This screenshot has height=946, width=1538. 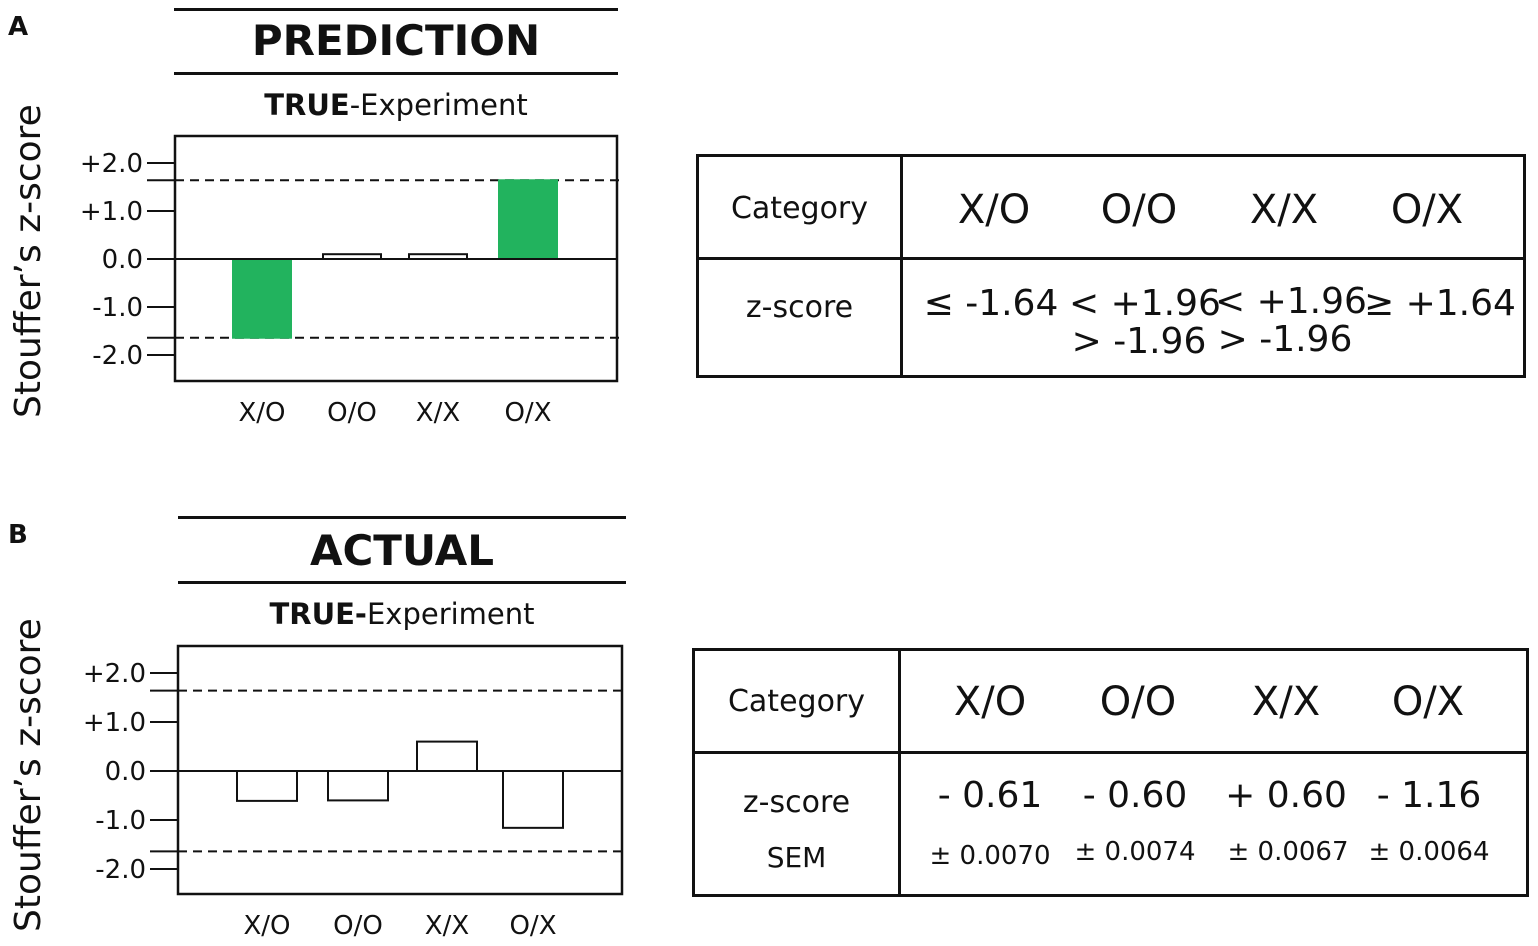 I want to click on sem-xo: ± 0.0070, so click(x=990, y=856).